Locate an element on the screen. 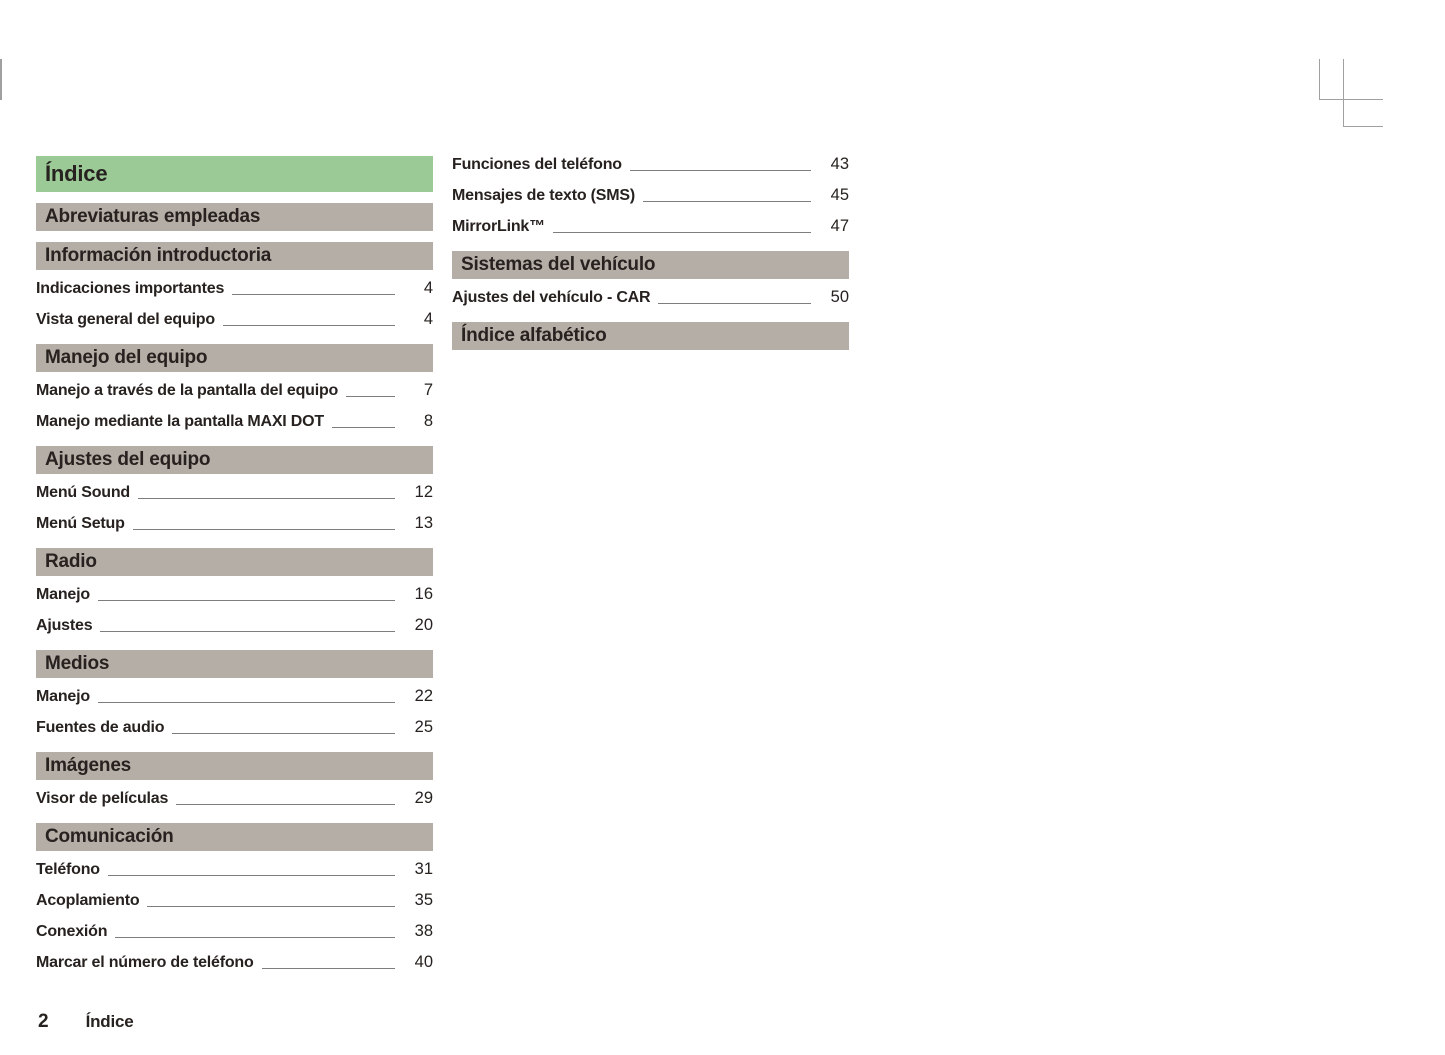  toc-entry-page: 35 is located at coordinates (423, 900).